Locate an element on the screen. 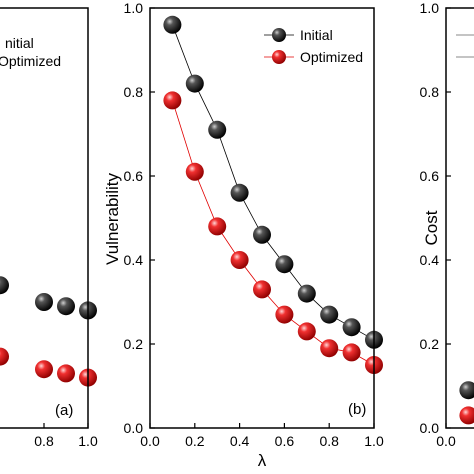 This screenshot has height=474, width=474. panel-b-y-tick-label-0: 0.0 is located at coordinates (134, 428).